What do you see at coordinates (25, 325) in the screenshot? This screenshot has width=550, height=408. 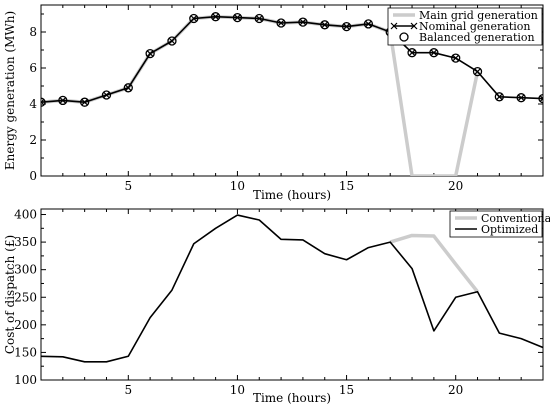 I see `y-tick-label: 200` at bounding box center [25, 325].